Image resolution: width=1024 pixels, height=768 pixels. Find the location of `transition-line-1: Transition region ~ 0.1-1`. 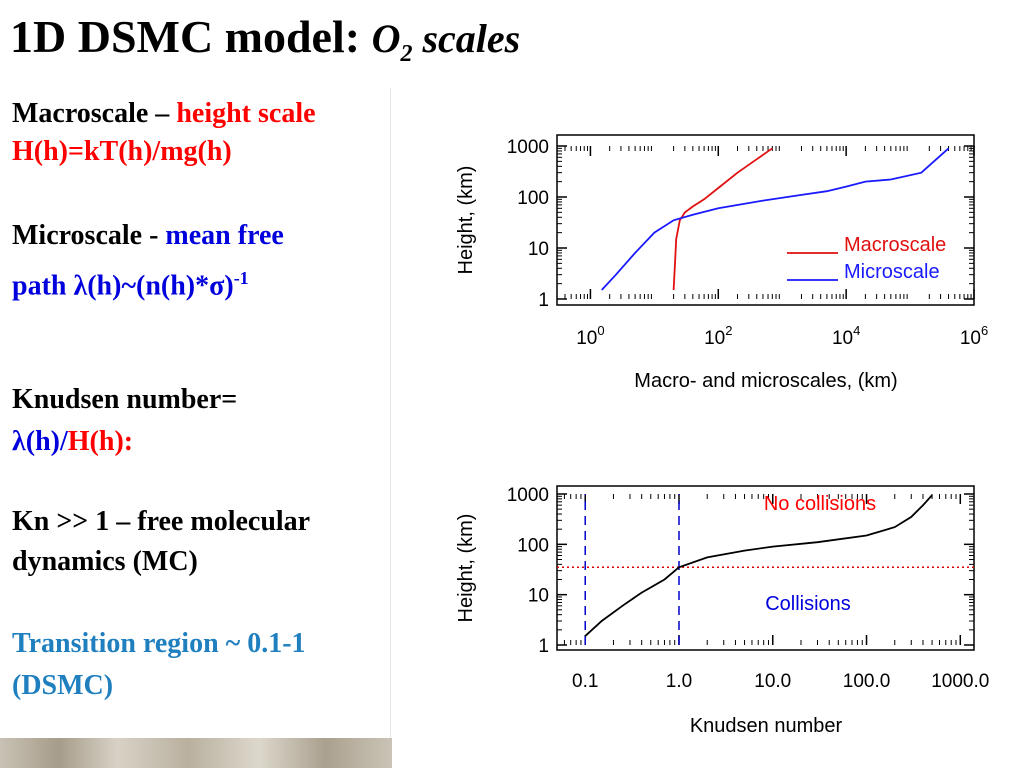

transition-line-1: Transition region ~ 0.1-1 is located at coordinates (159, 643).